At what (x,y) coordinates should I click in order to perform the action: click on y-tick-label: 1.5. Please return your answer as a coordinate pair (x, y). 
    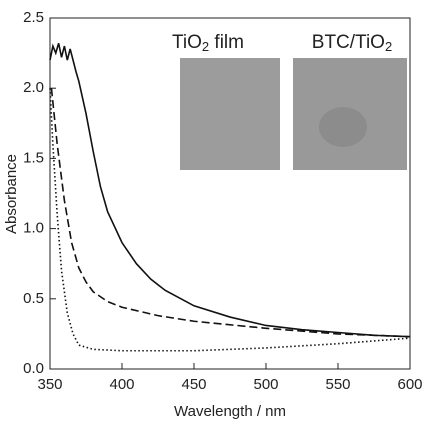
    Looking at the image, I should click on (33, 157).